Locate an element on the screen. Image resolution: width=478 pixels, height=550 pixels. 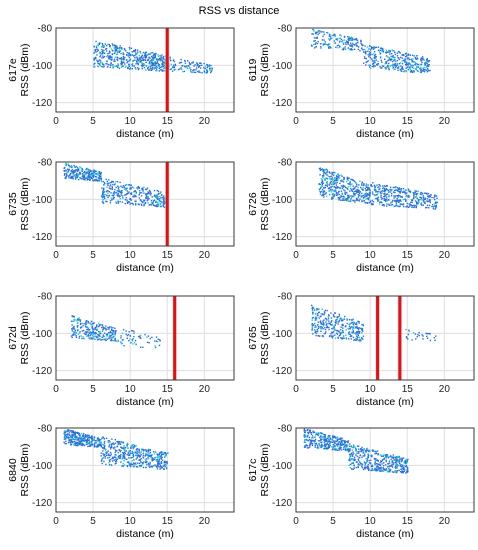
scatter-points is located at coordinates (116, 449).